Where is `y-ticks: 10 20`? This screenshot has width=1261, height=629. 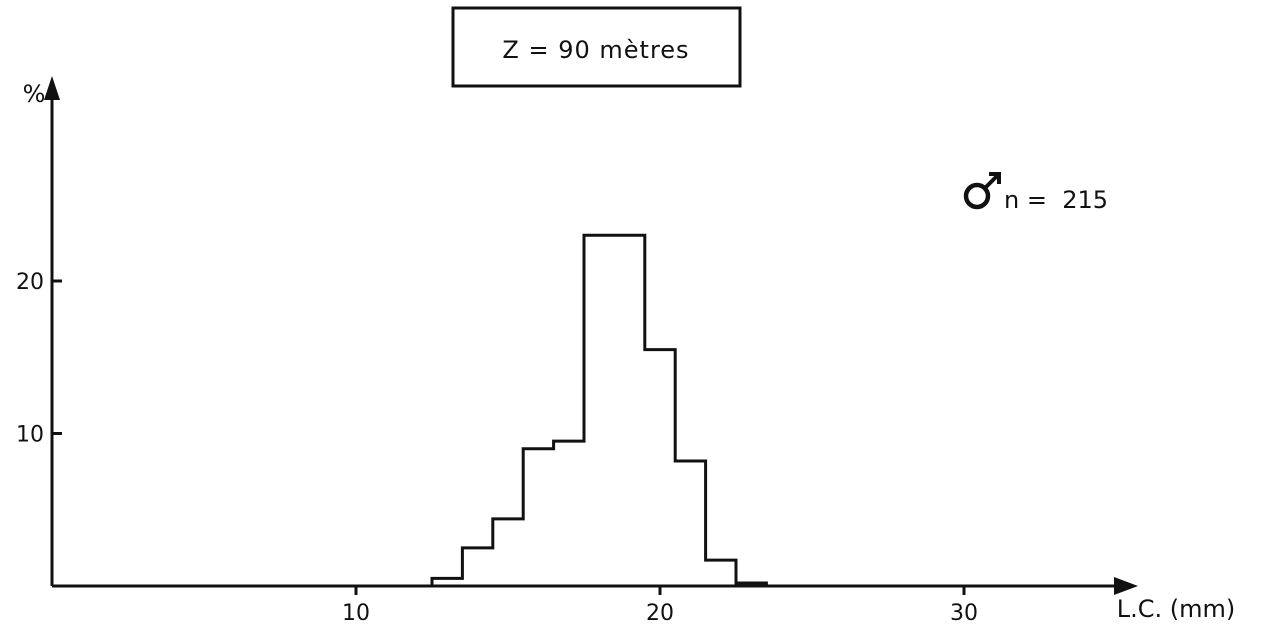 y-ticks: 10 20 is located at coordinates (39, 359).